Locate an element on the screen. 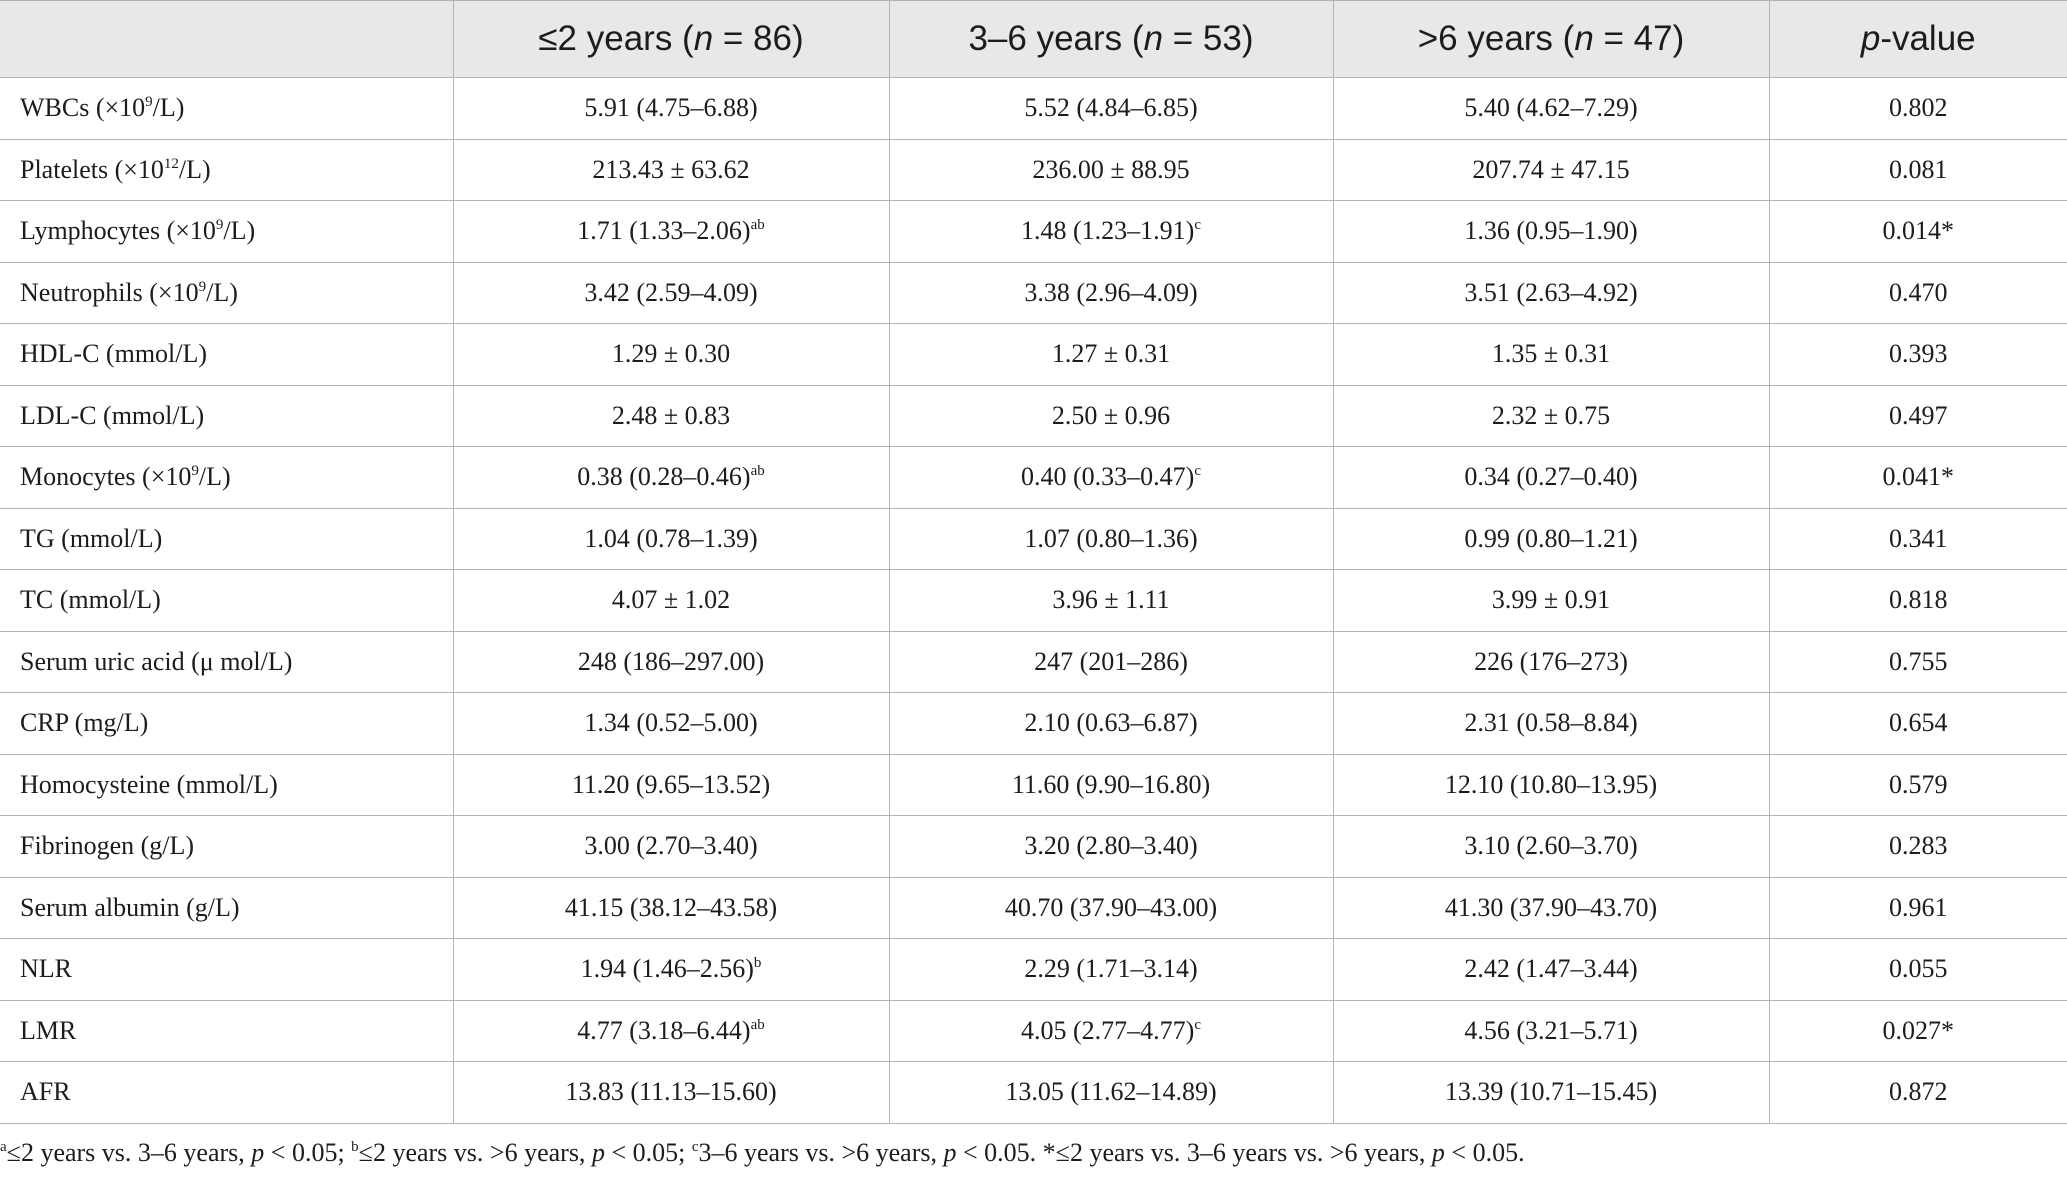 Image resolution: width=2067 pixels, height=1182 pixels. cell-value: 13.39 (10.71–15.45) is located at coordinates (1551, 1092).